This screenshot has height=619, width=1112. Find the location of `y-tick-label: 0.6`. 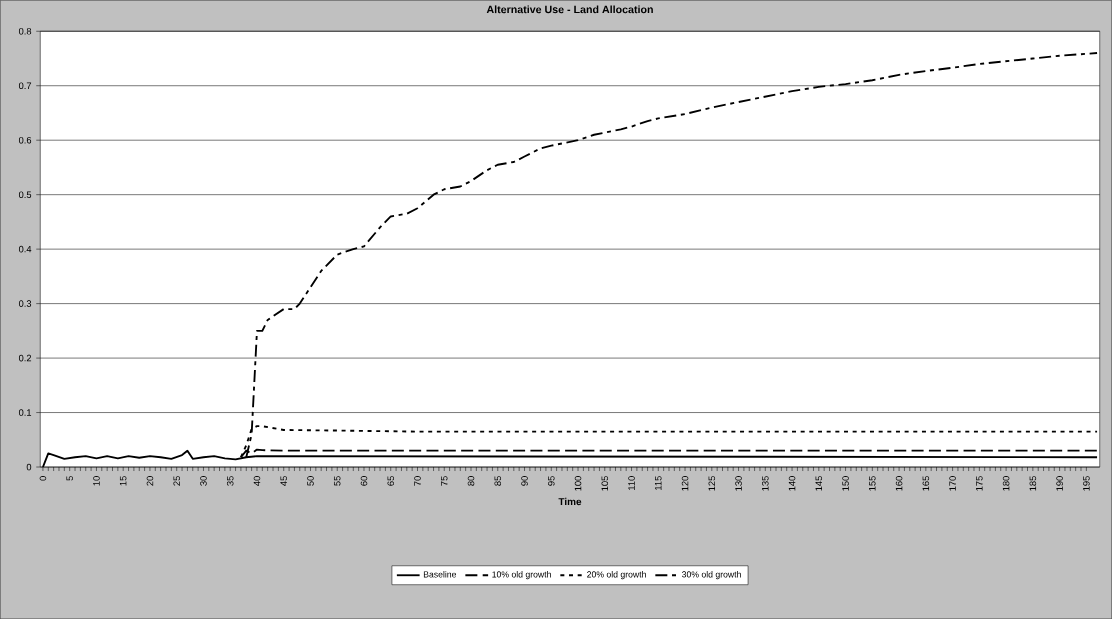

y-tick-label: 0.6 is located at coordinates (25, 140).